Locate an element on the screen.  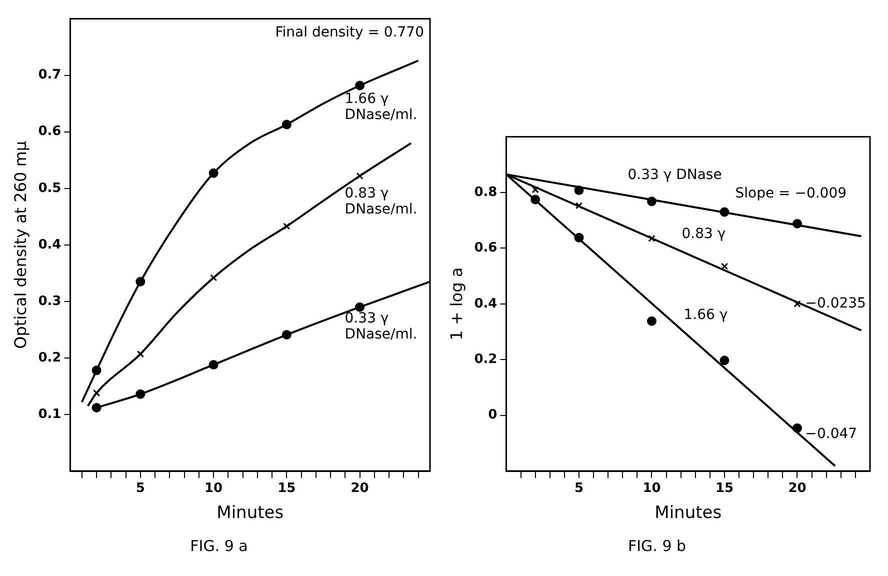
annotation: −0.047 is located at coordinates (831, 434).